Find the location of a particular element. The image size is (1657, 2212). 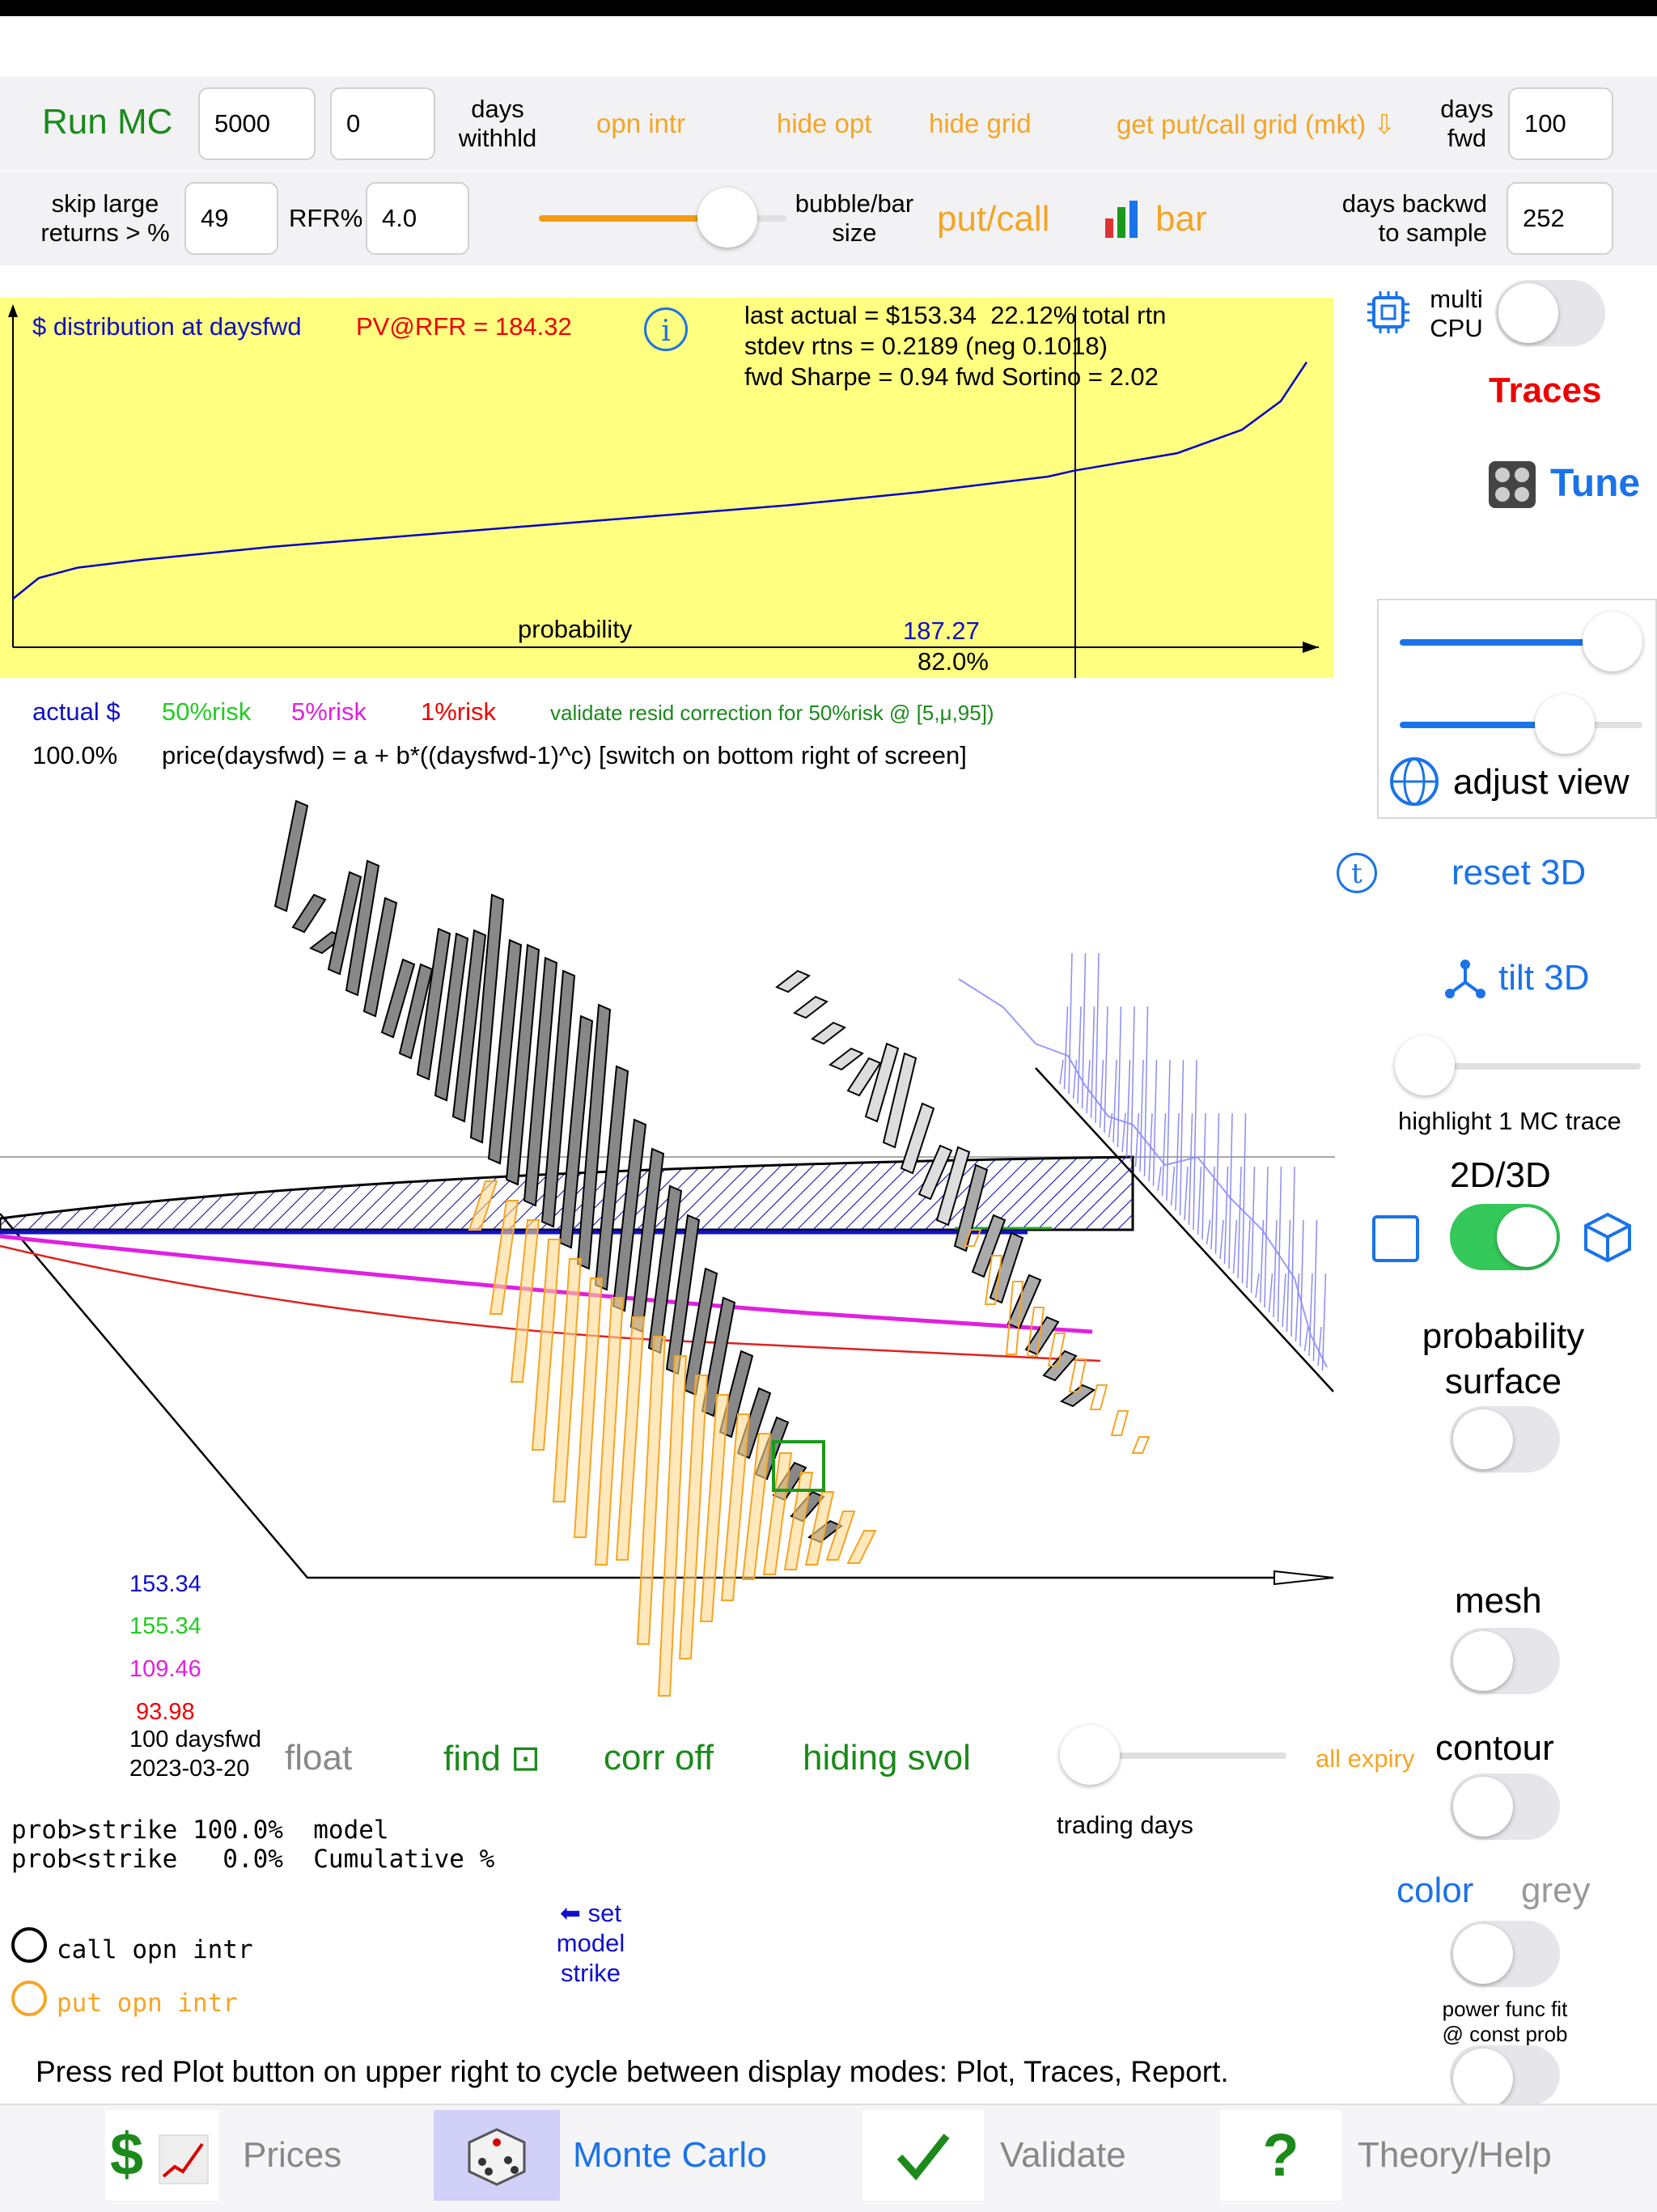

call-opn-intr-label: call opn intr is located at coordinates (155, 1949).